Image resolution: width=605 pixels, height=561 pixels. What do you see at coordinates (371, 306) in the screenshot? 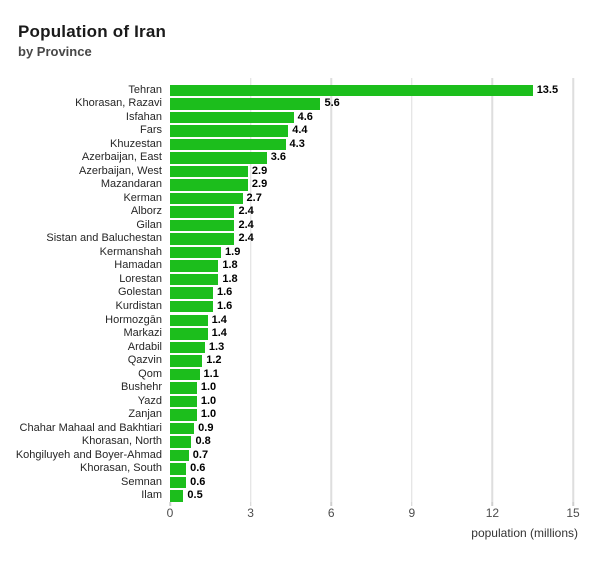
I see `bar-track: 1.6` at bounding box center [371, 306].